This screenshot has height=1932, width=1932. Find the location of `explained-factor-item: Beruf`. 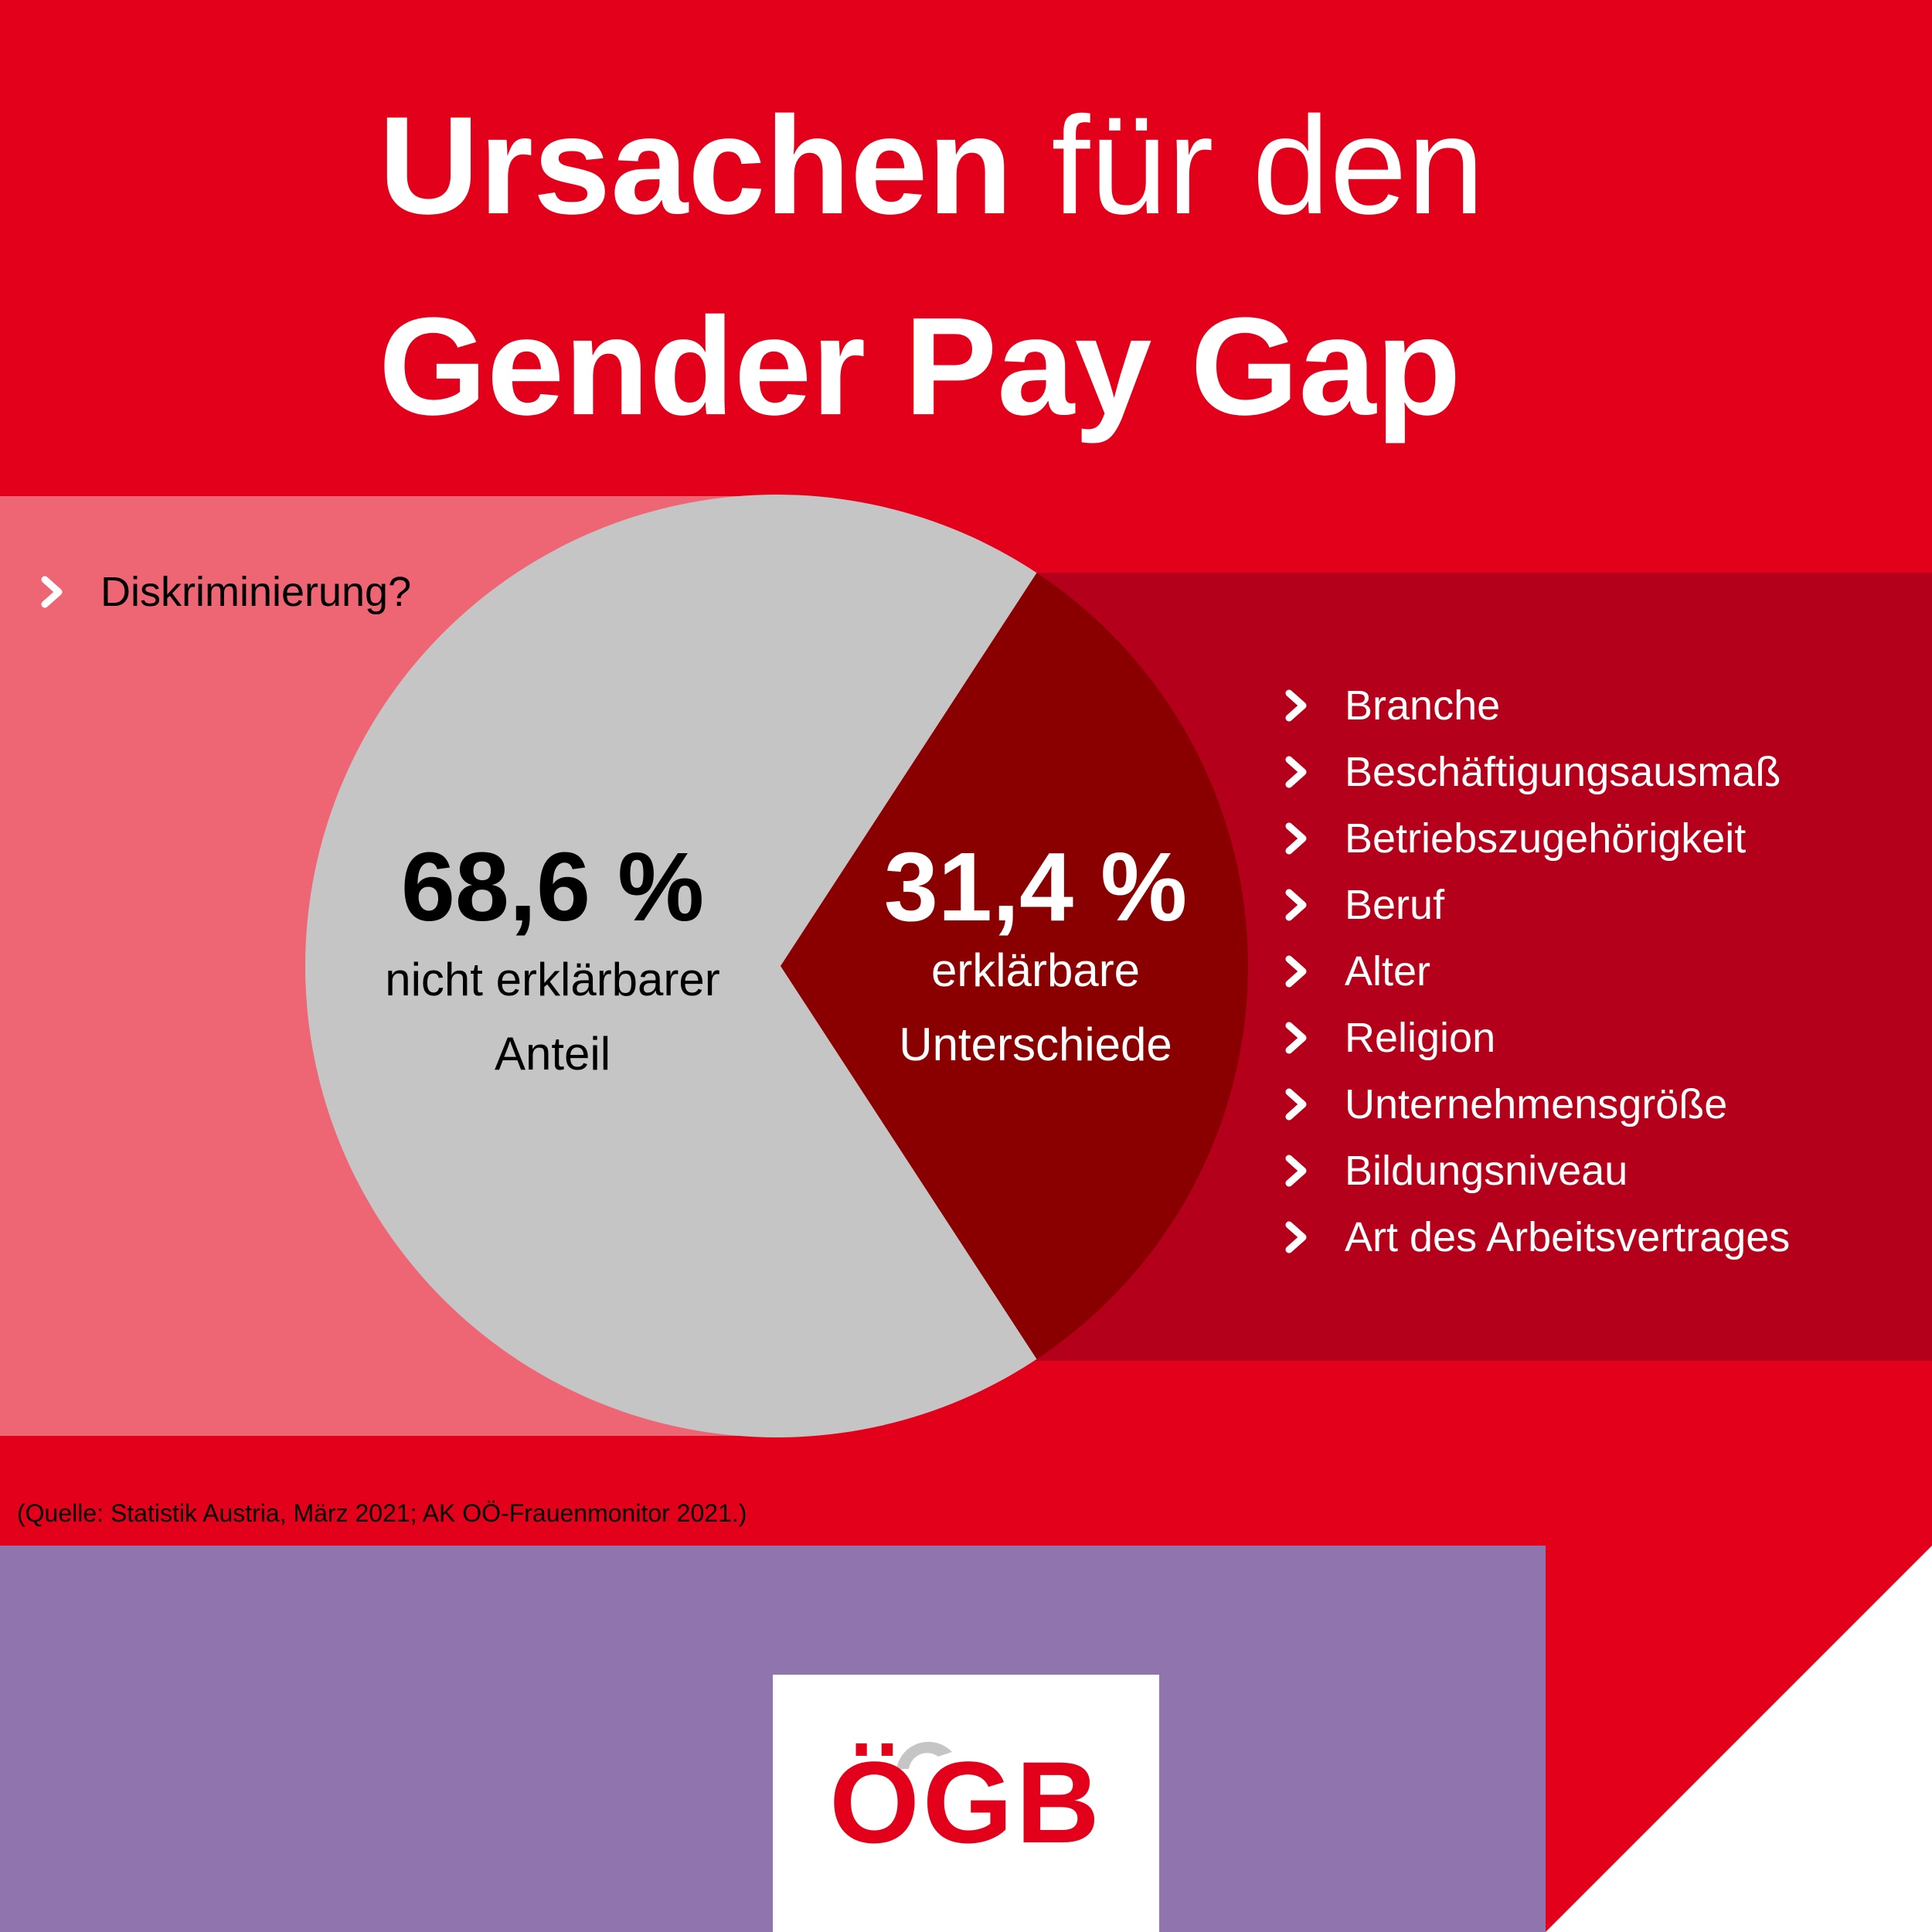

explained-factor-item: Beruf is located at coordinates (1537, 905).